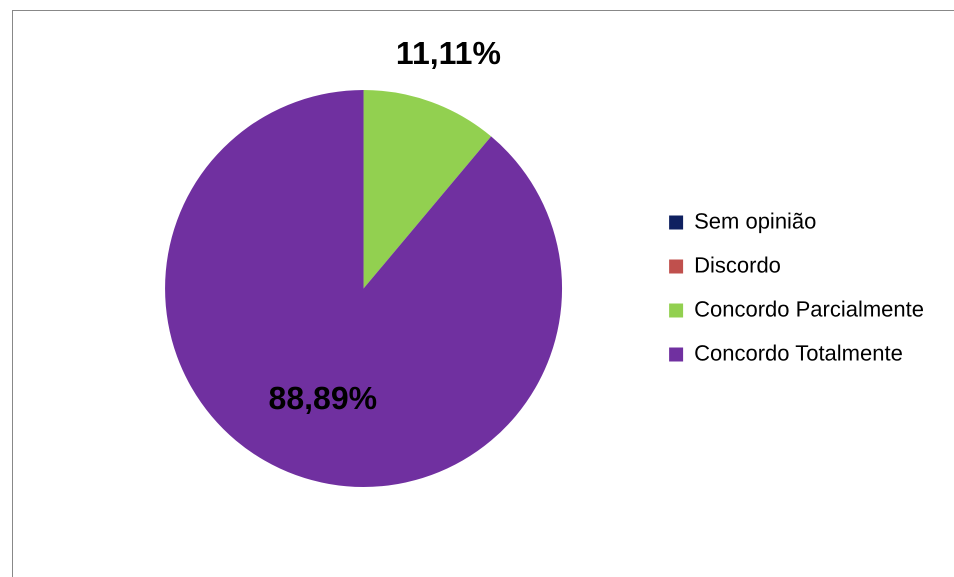  What do you see at coordinates (737, 265) in the screenshot?
I see `legend-label: Discordo` at bounding box center [737, 265].